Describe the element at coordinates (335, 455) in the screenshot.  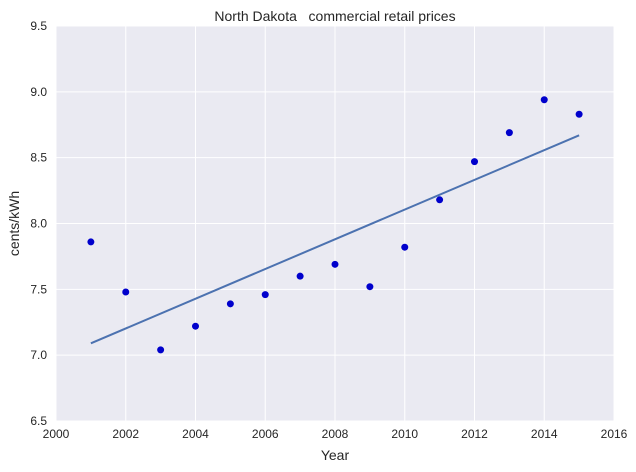
I see `x-axis-label: Year` at that location.